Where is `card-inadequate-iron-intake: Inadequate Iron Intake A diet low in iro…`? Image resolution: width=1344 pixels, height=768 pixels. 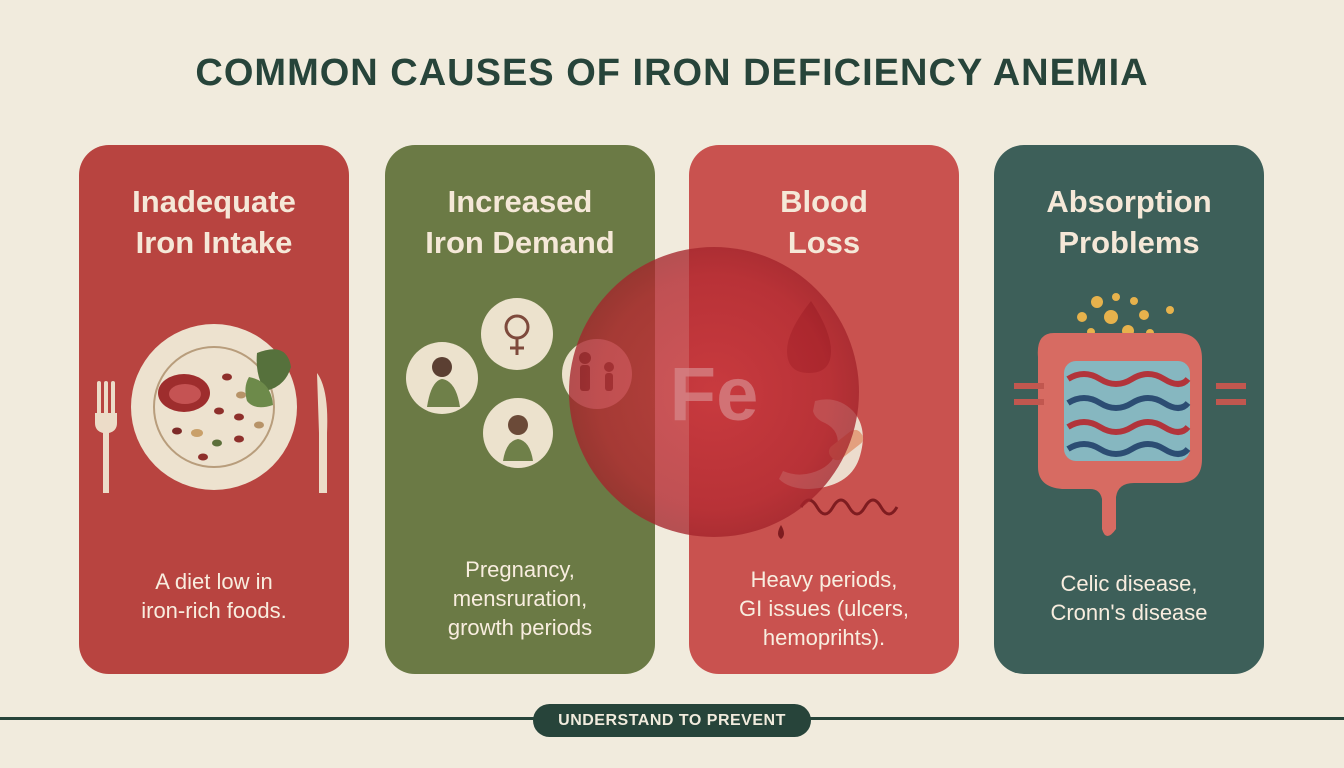 card-inadequate-iron-intake: Inadequate Iron Intake A diet low in iro… is located at coordinates (214, 409).